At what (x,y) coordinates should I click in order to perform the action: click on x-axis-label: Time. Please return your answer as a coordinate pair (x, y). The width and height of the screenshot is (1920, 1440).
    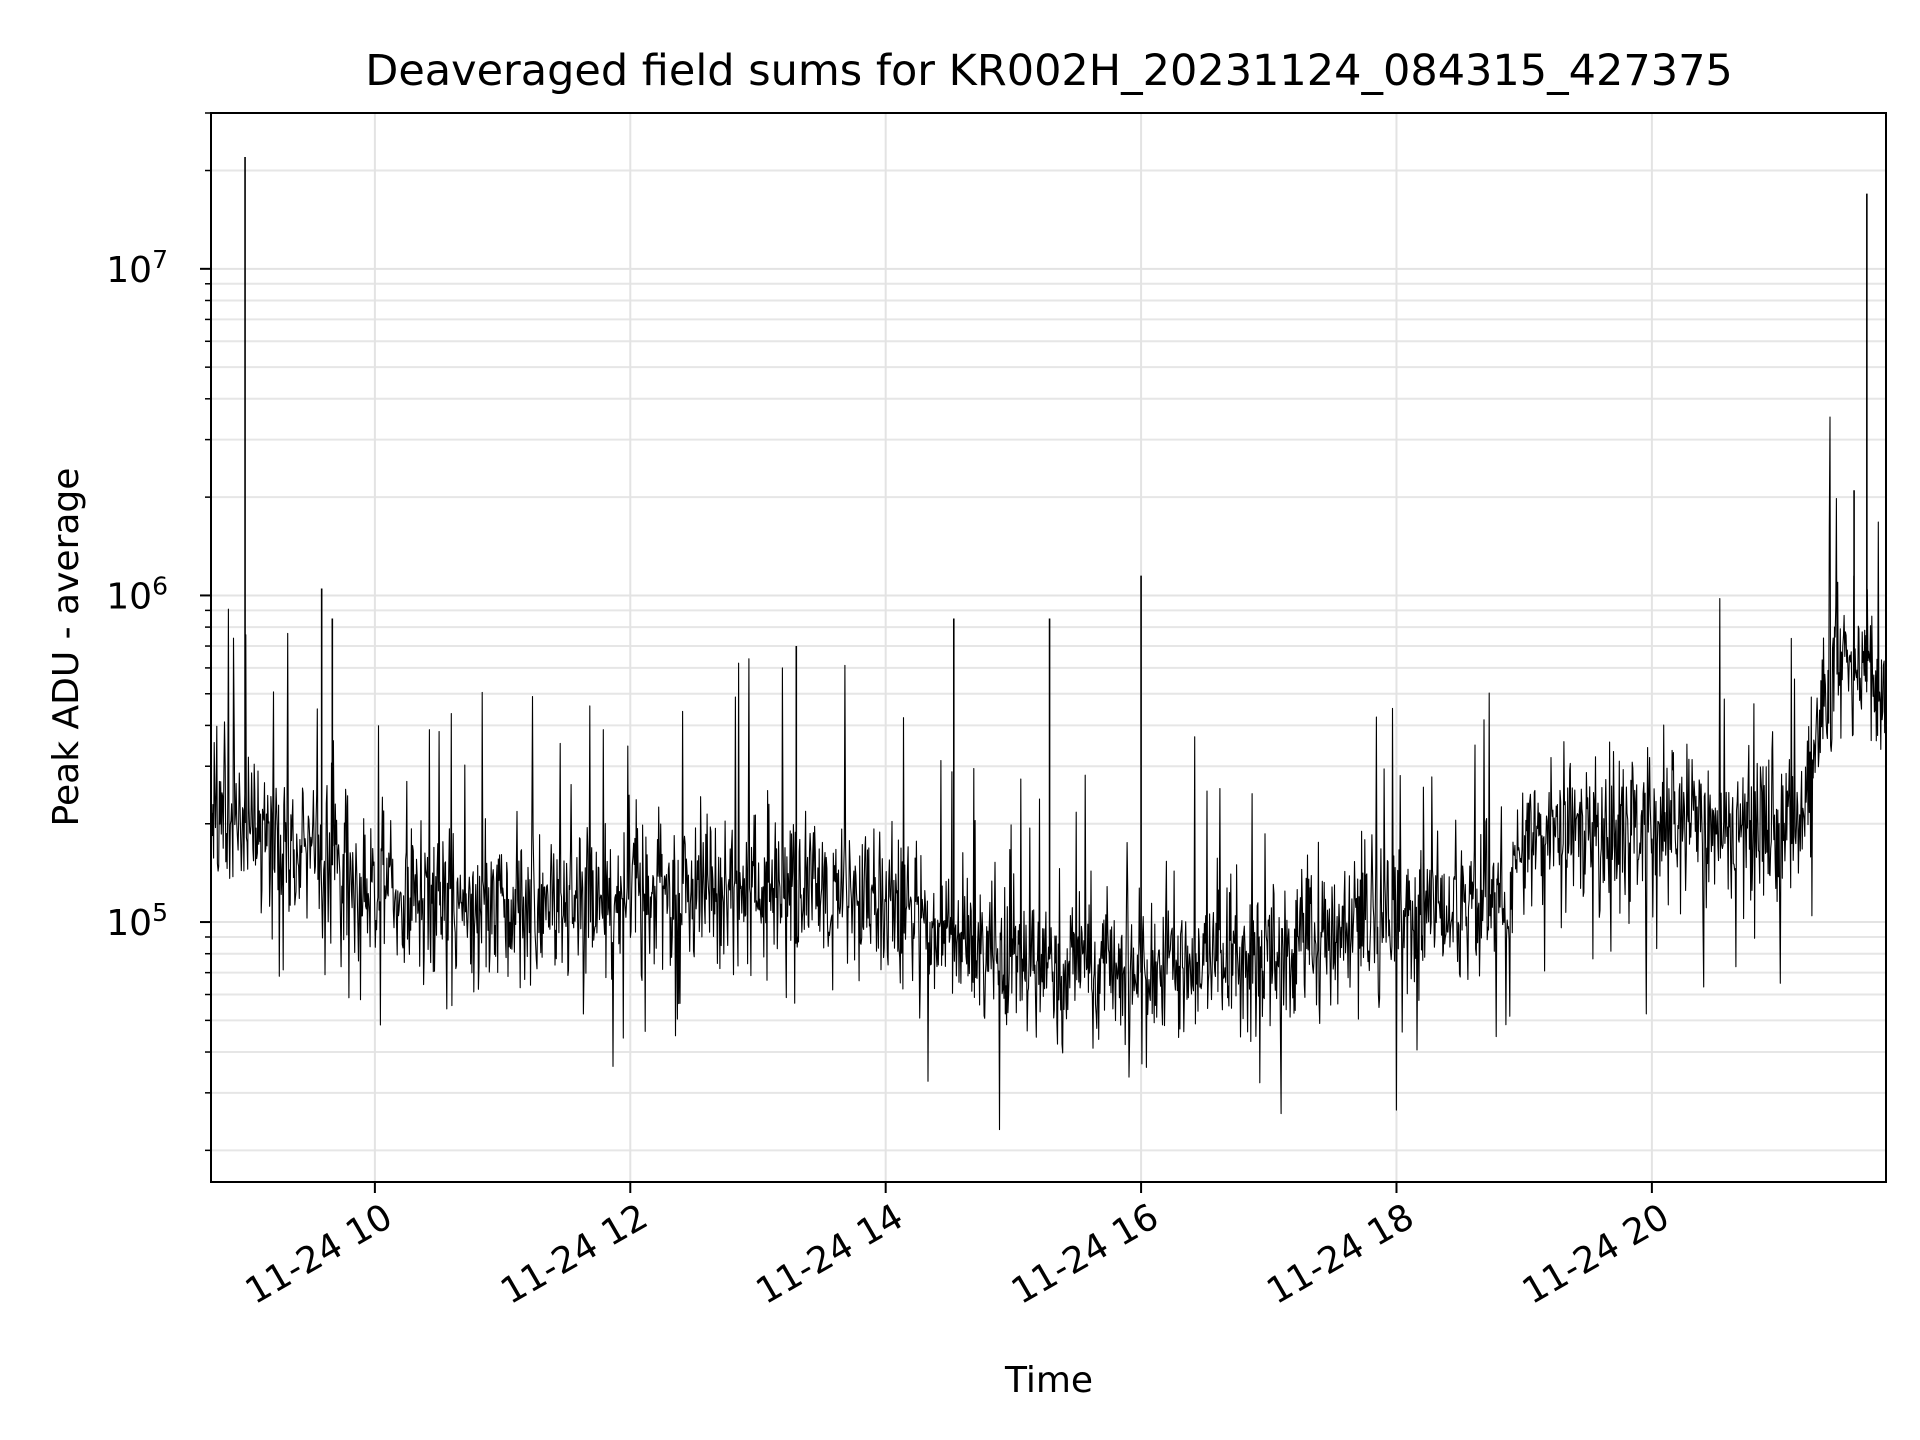
    Looking at the image, I should click on (1048, 1380).